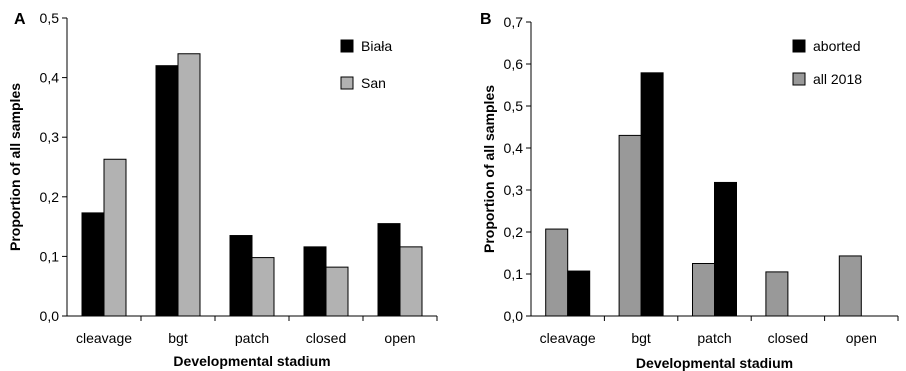 Image resolution: width=906 pixels, height=371 pixels. I want to click on bar-san-cleavage, so click(115, 237).